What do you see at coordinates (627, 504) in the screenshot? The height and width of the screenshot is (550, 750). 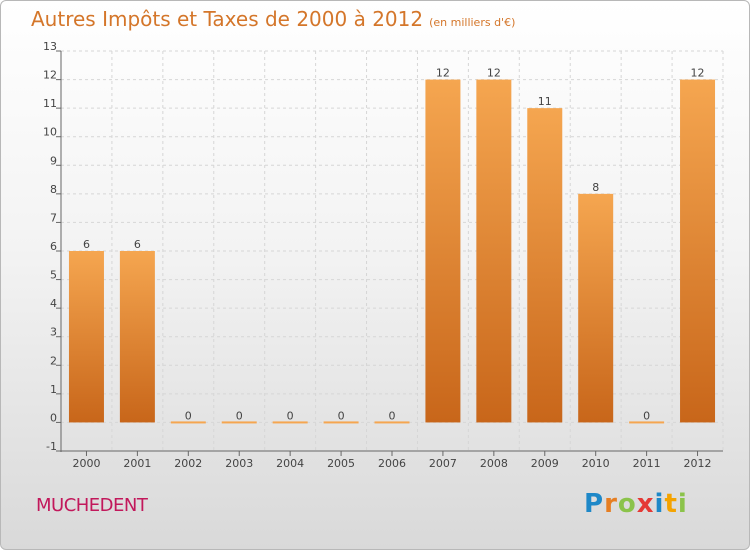 I see `logo-letter: o` at bounding box center [627, 504].